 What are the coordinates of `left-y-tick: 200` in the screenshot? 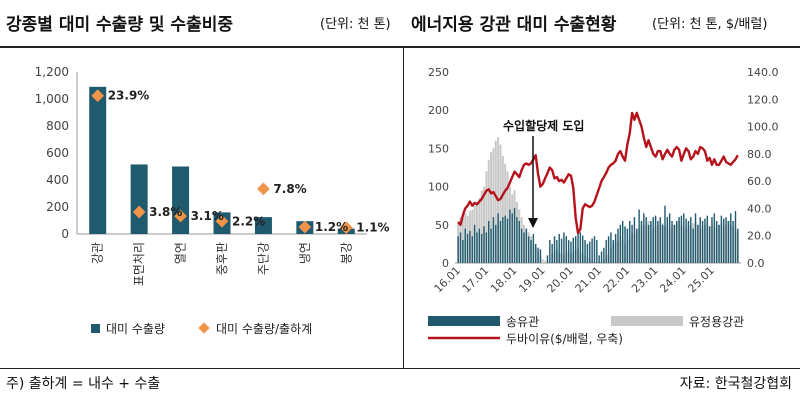 It's located at (57, 207).